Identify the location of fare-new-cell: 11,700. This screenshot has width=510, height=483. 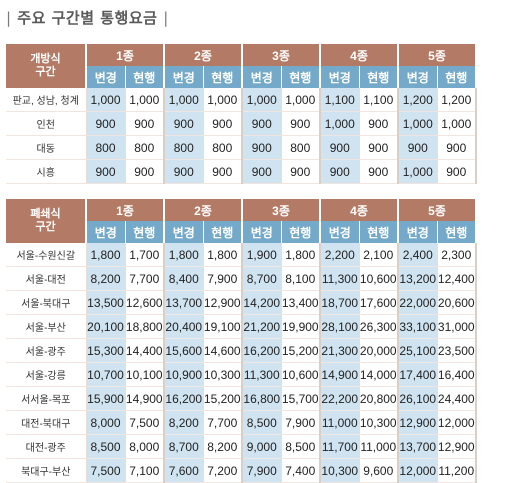
(340, 446).